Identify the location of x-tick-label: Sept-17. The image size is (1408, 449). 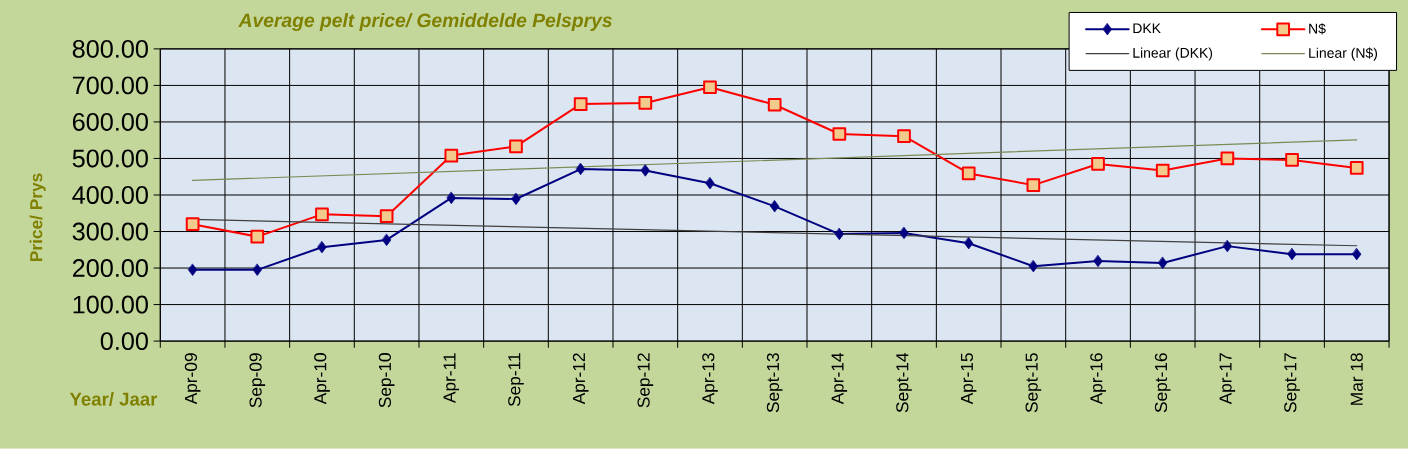
(1292, 383).